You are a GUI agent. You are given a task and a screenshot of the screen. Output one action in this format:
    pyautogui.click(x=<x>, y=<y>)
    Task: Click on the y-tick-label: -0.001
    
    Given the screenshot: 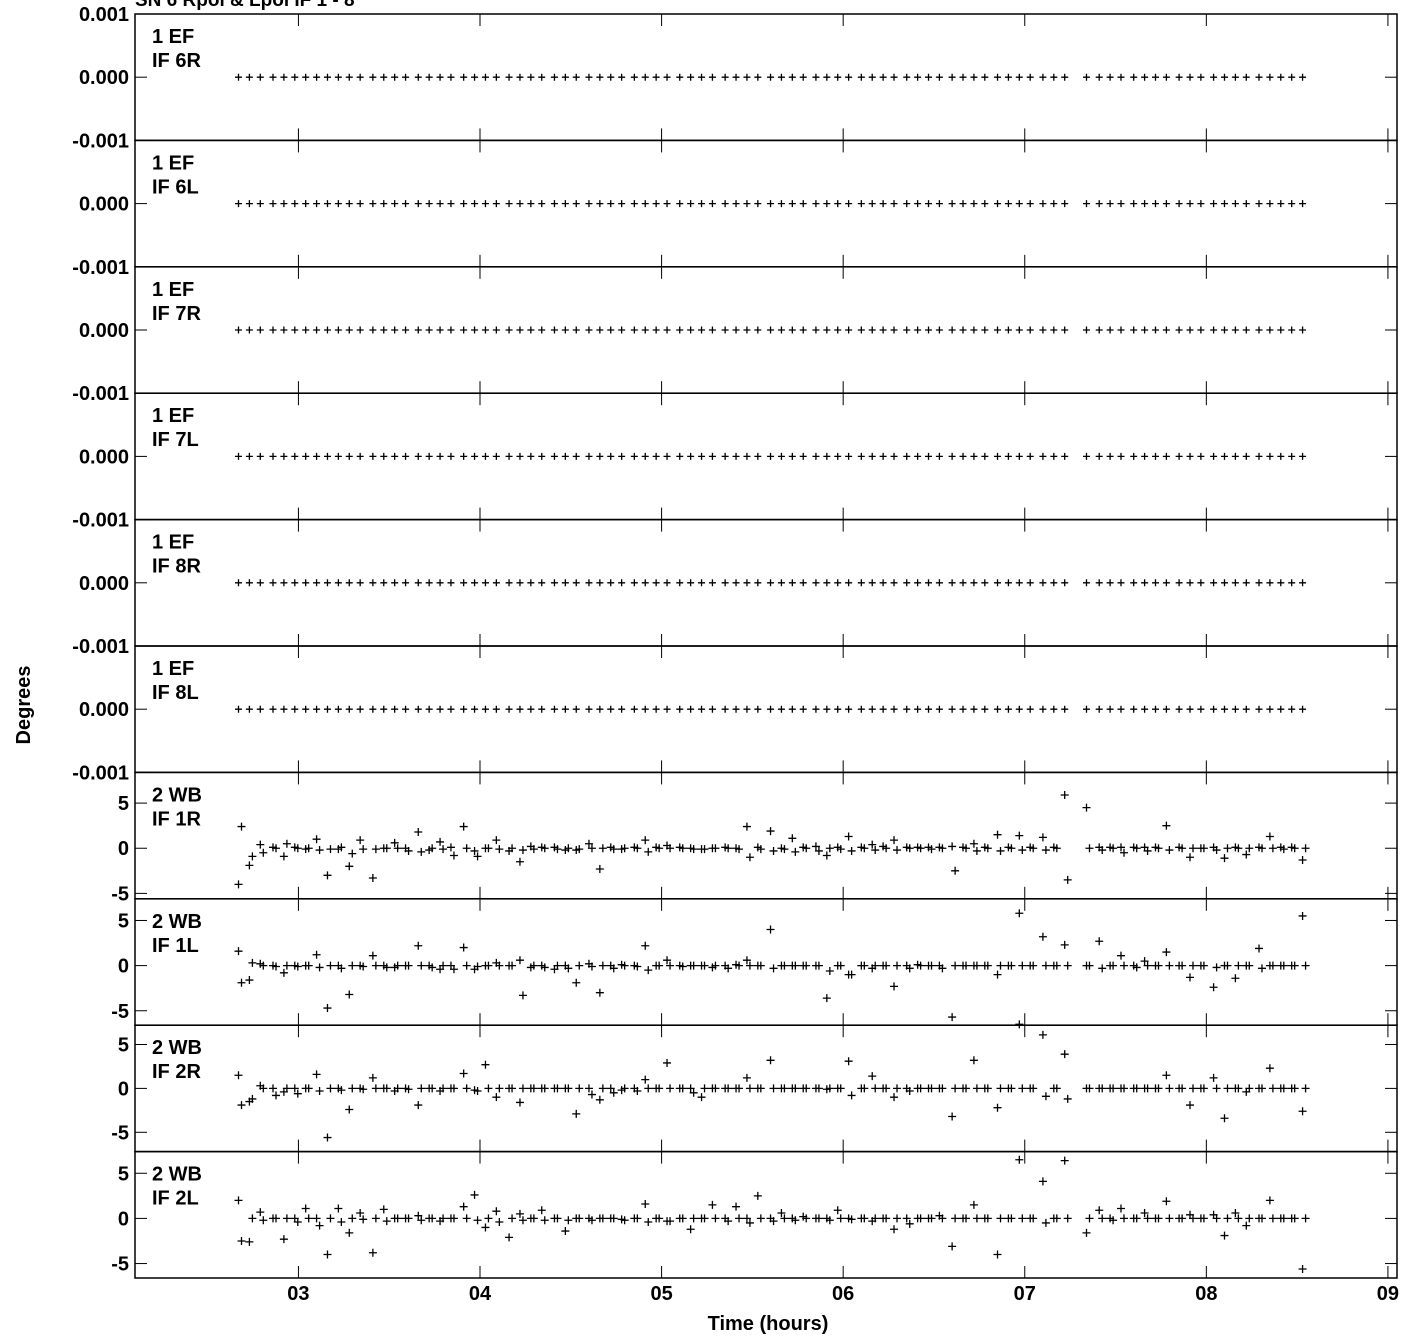 What is the action you would take?
    pyautogui.click(x=100, y=521)
    